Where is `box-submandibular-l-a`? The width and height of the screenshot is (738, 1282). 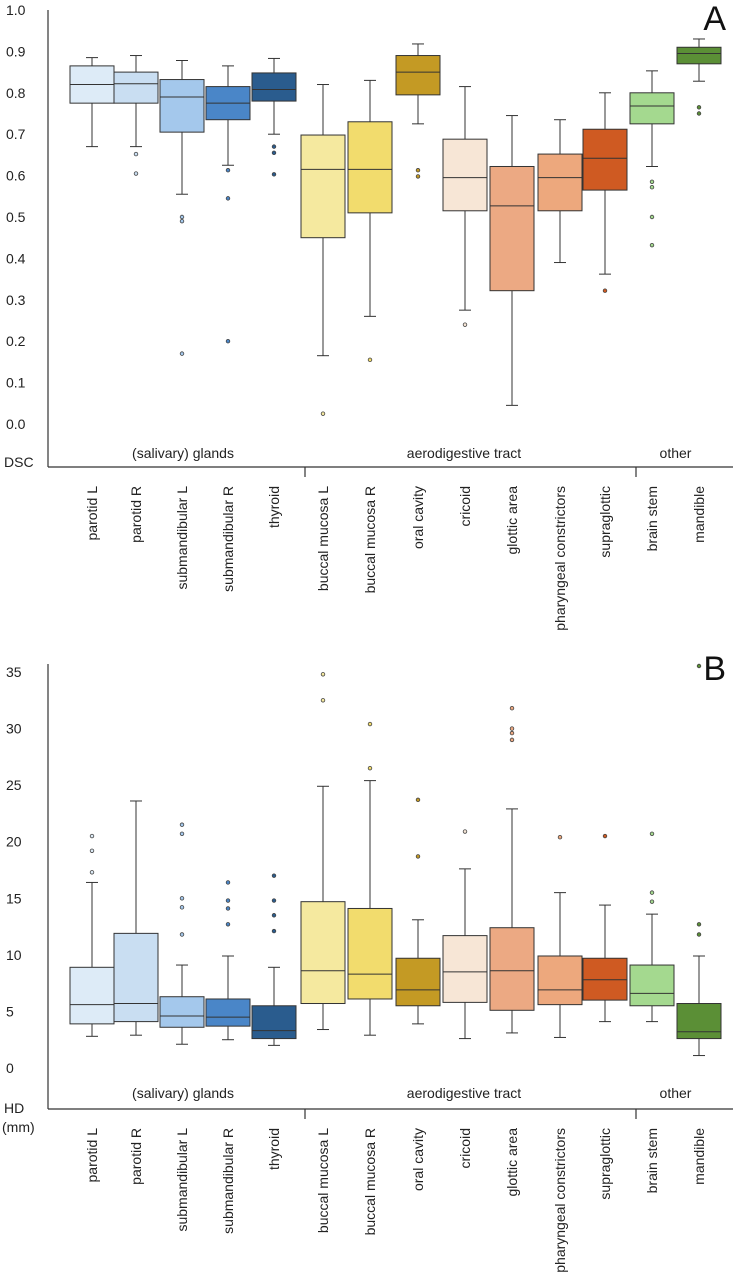
box-submandibular-l-a is located at coordinates (182, 208).